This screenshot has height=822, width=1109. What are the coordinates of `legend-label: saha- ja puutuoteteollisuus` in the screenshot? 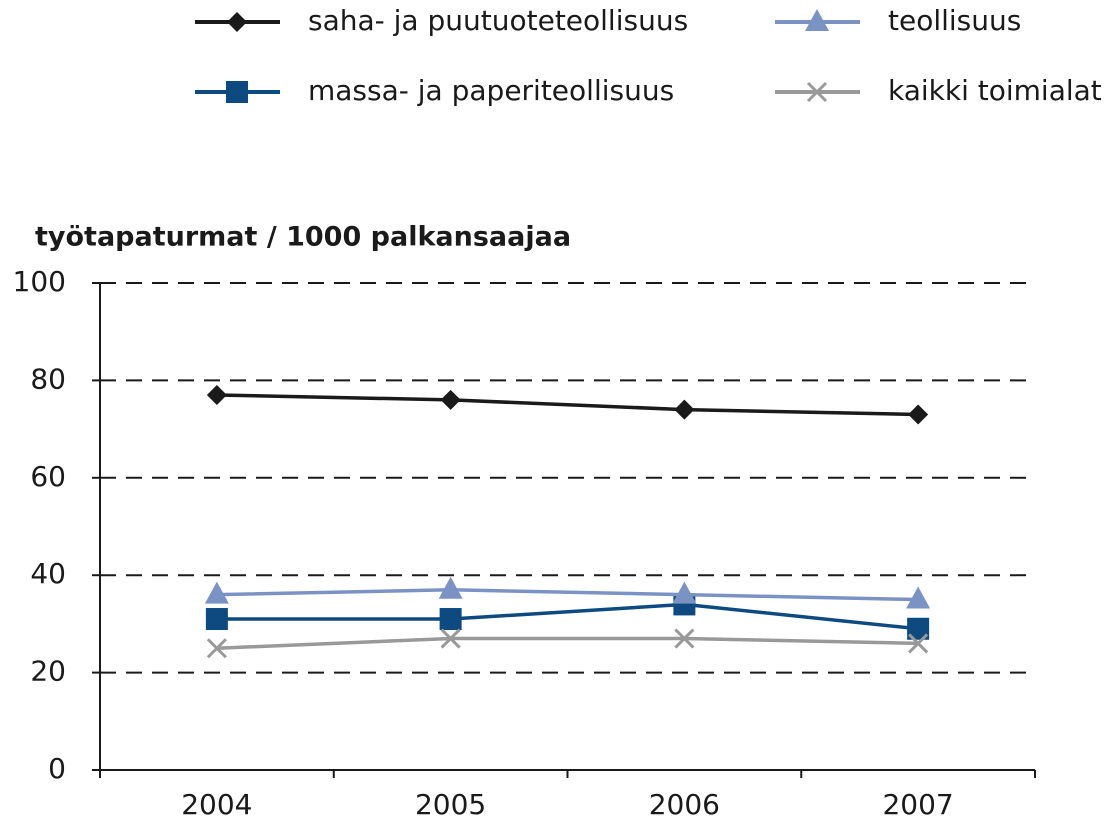 It's located at (498, 20).